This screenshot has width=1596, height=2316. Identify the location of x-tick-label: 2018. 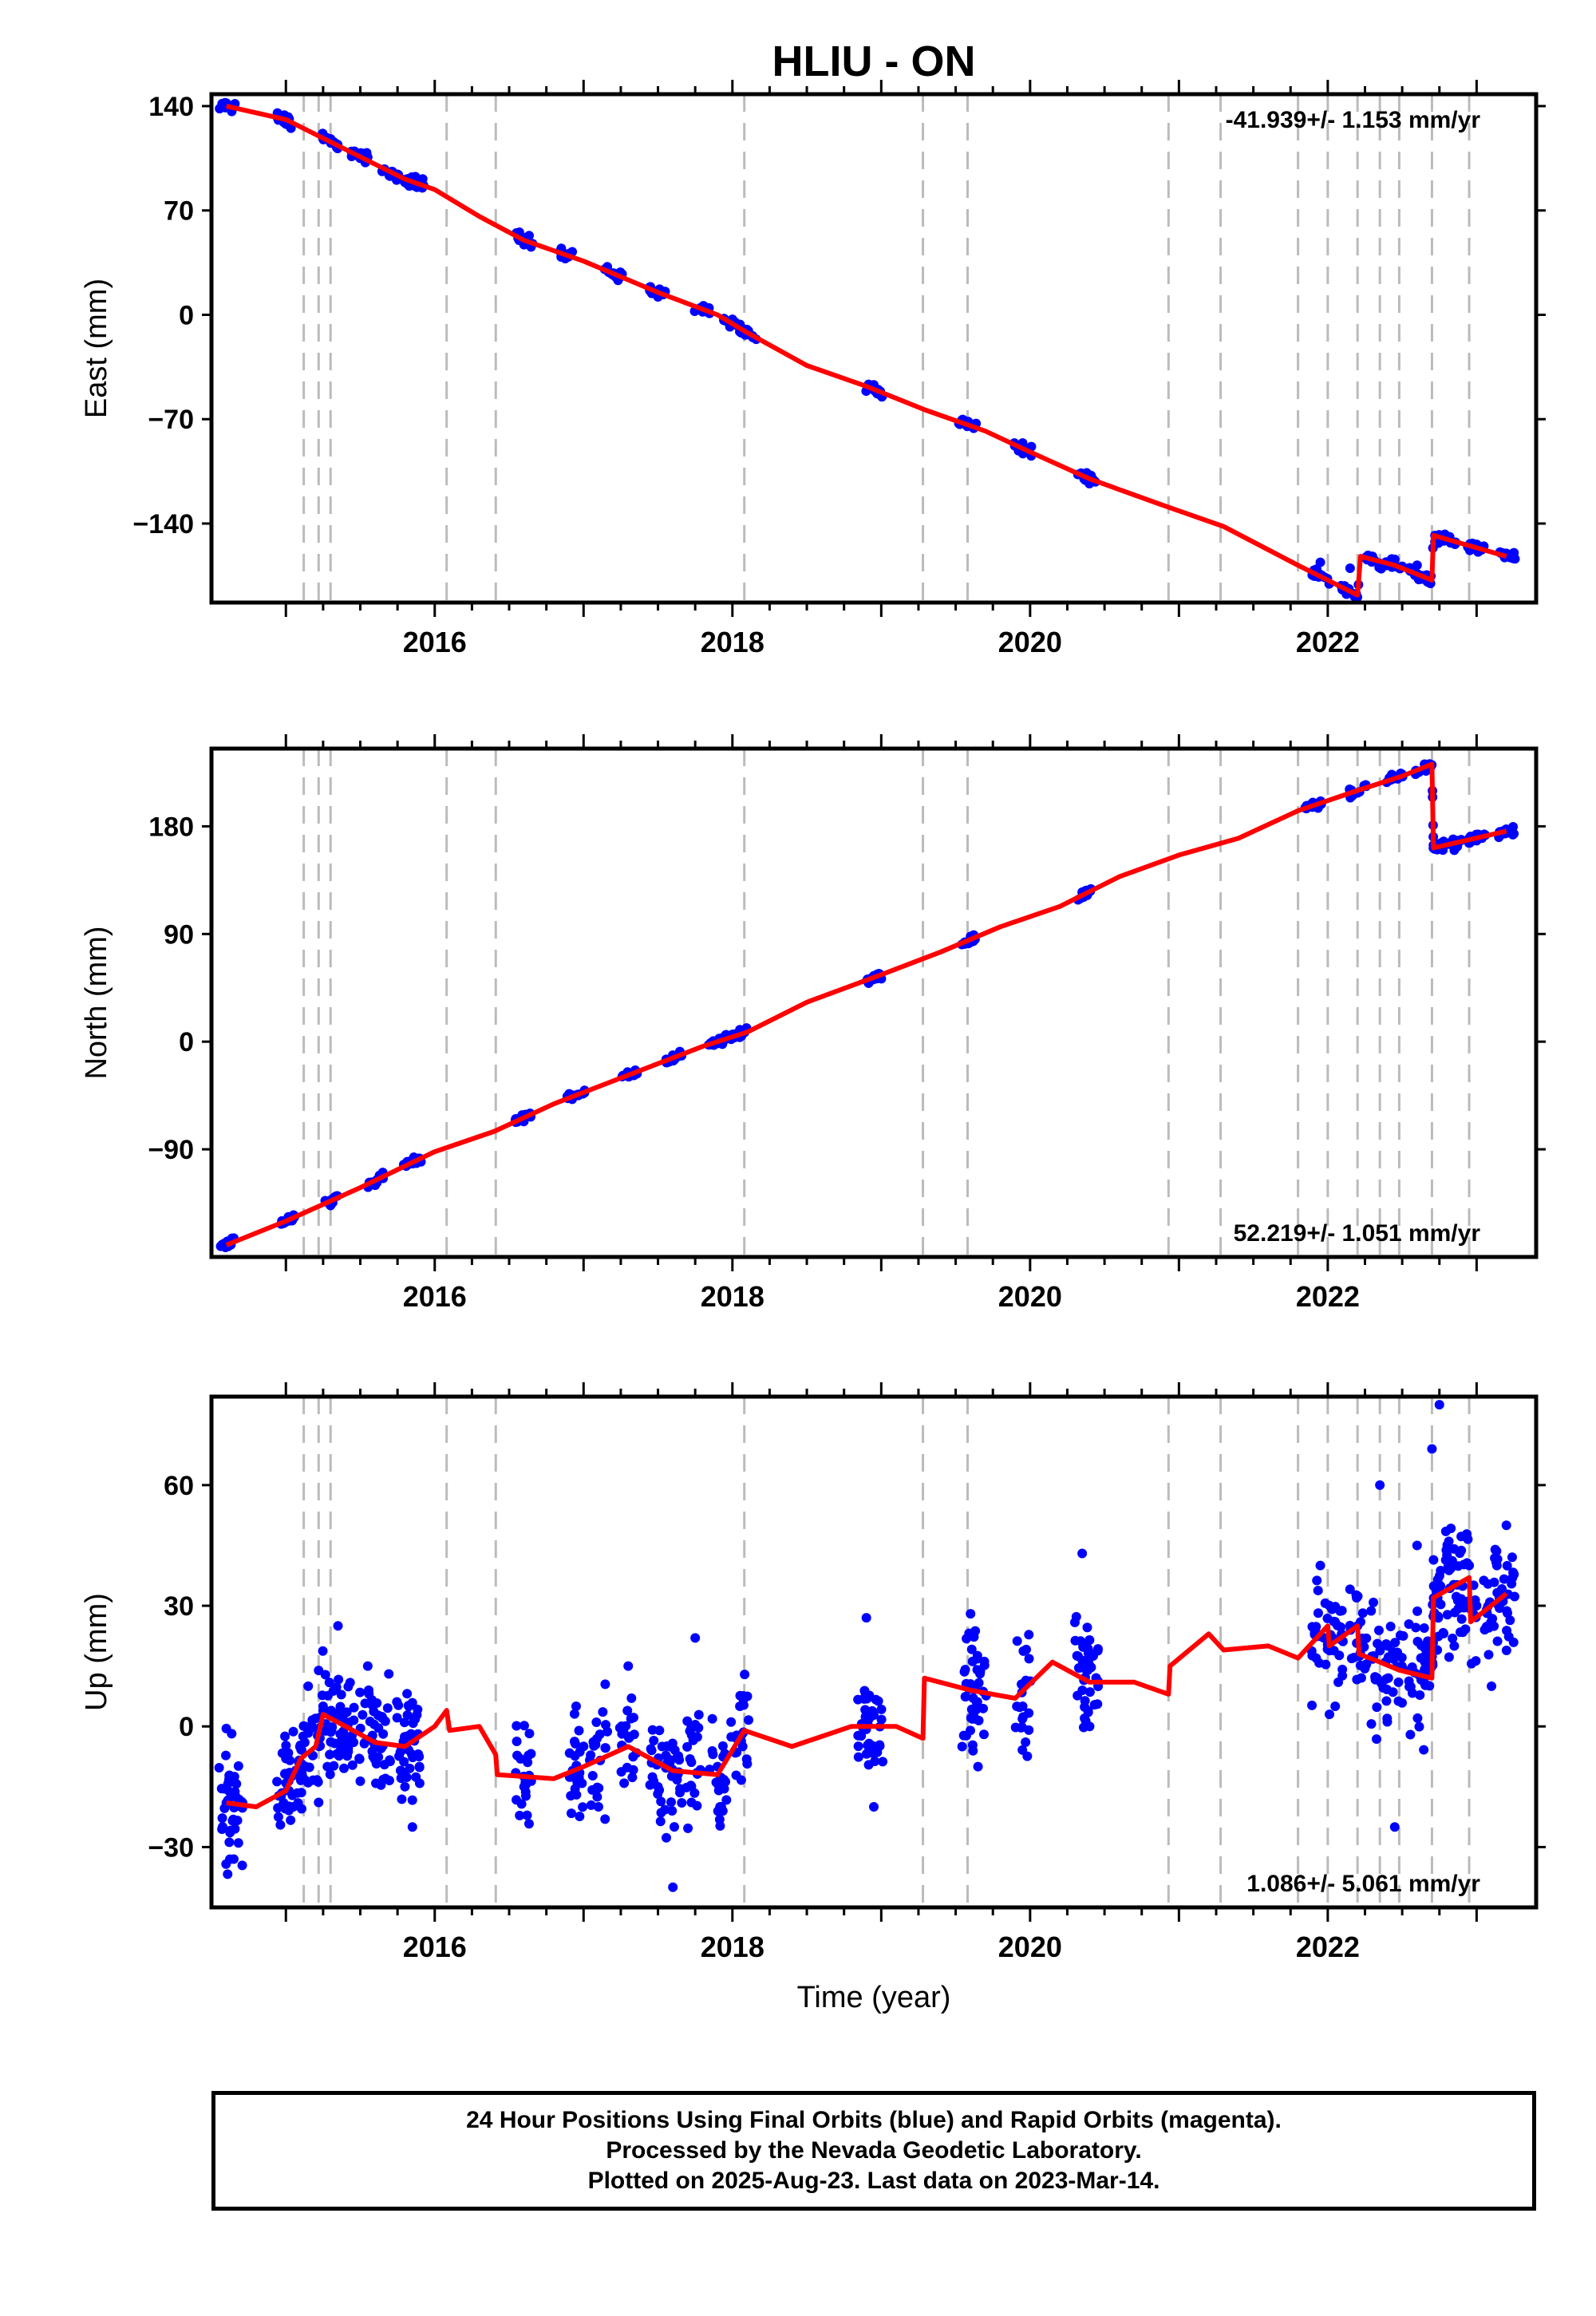
(732, 1296).